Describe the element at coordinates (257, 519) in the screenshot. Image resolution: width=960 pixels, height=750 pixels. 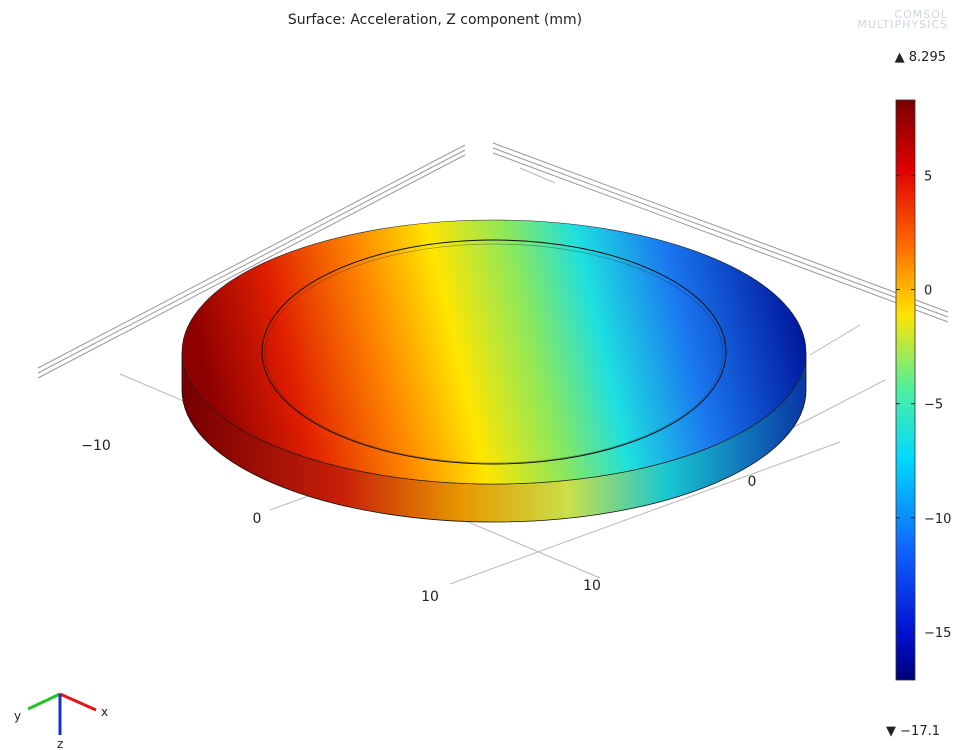
I see `tick-label-left-2: 0` at that location.